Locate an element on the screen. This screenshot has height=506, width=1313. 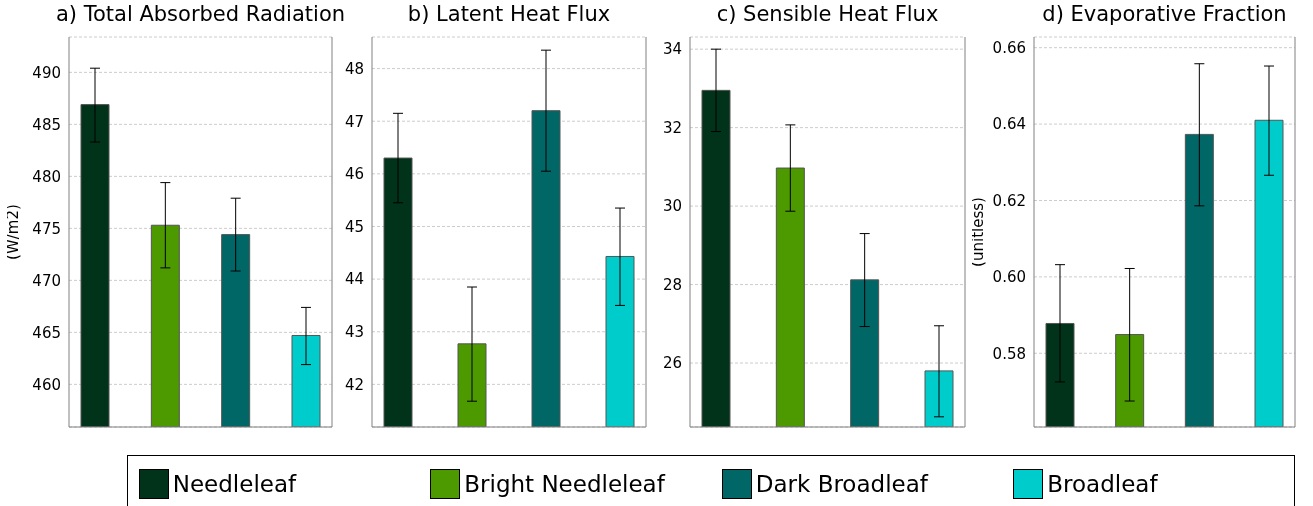
y-tick-label: 0.62 is located at coordinates (1009, 200).